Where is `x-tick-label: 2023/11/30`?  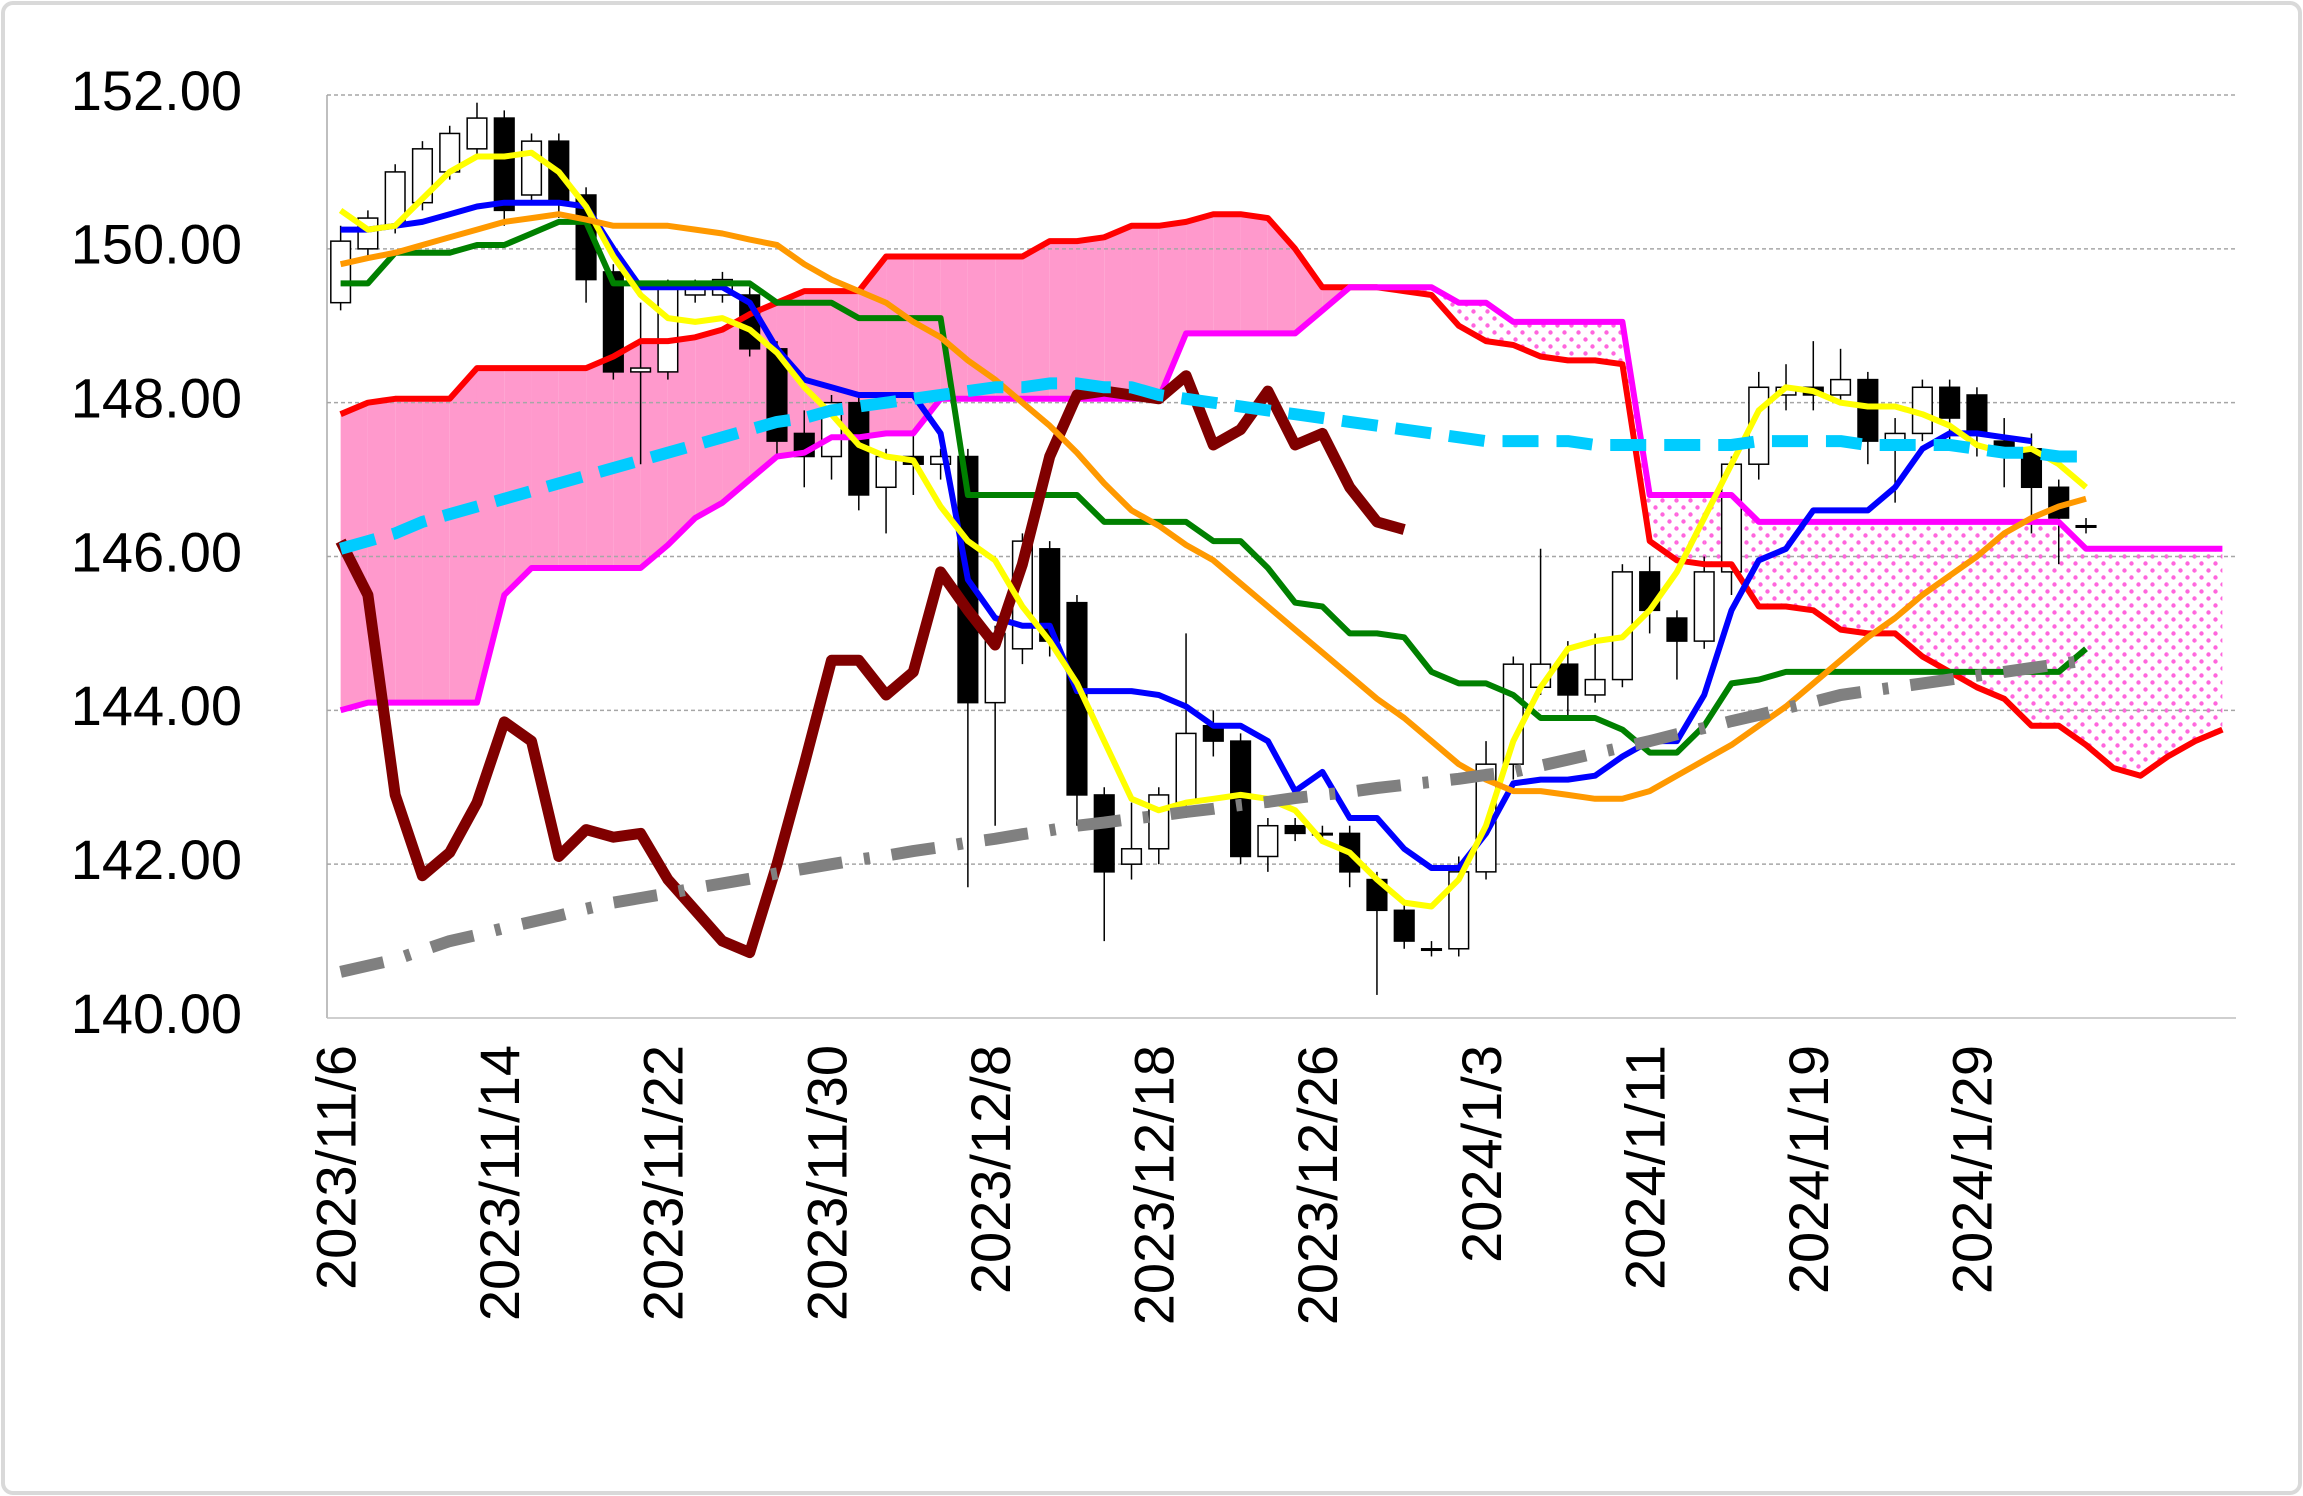 x-tick-label: 2023/11/30 is located at coordinates (826, 1183).